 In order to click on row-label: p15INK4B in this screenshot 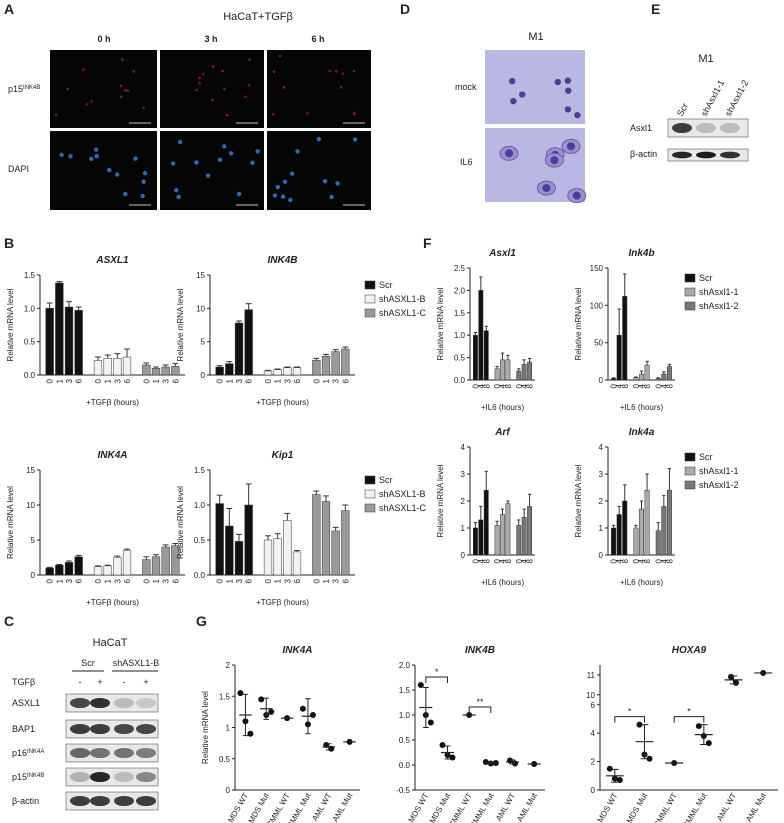, I will do `click(24, 89)`.